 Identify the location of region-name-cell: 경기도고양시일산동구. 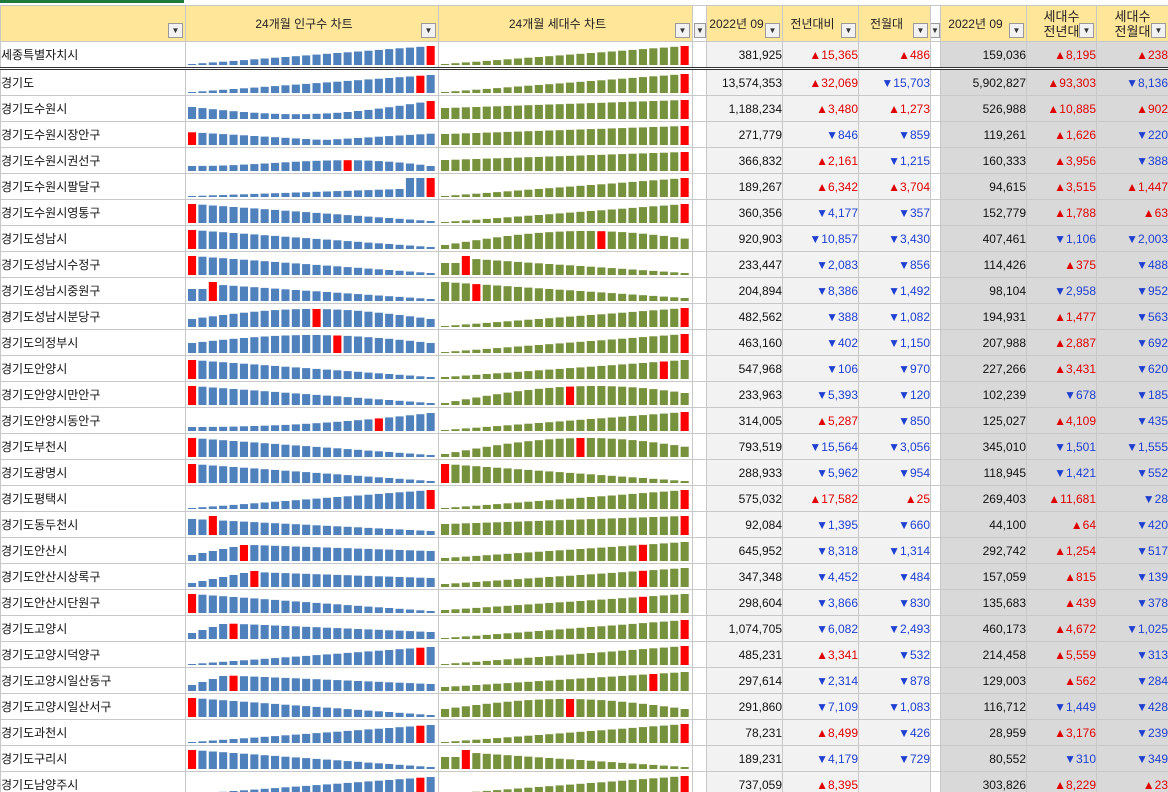
(93, 680).